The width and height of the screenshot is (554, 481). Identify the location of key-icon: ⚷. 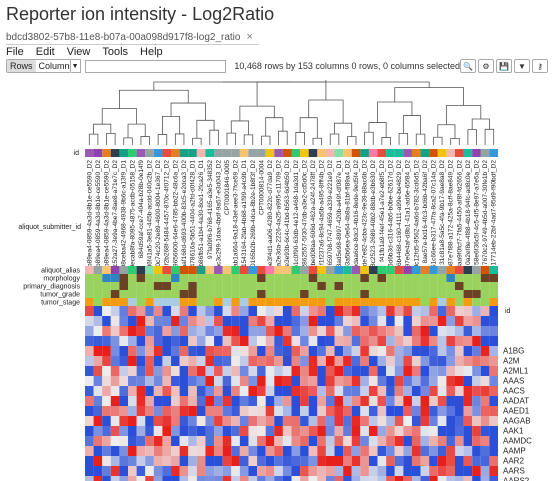
(540, 66).